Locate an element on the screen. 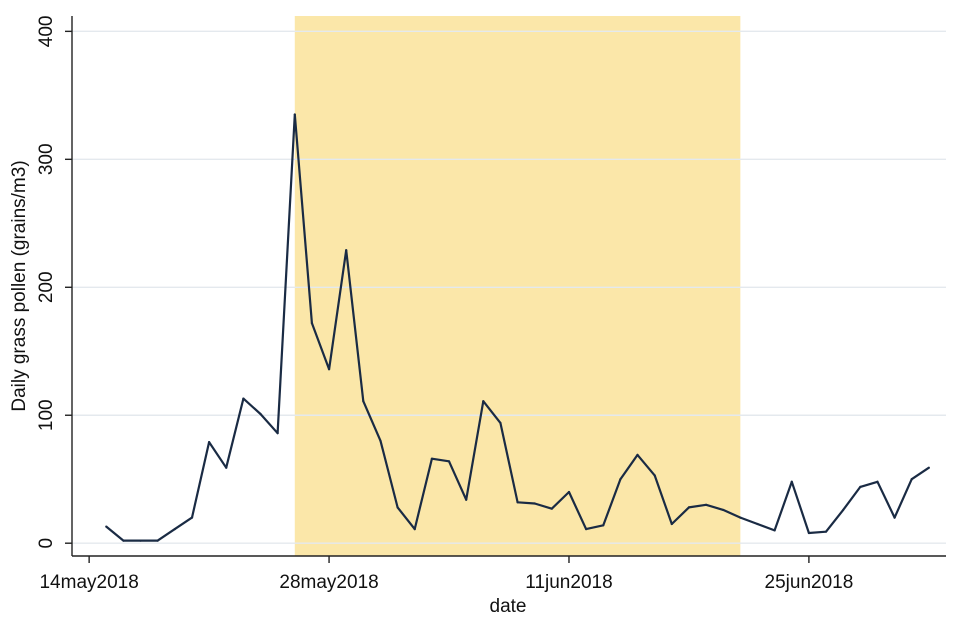 The width and height of the screenshot is (957, 621). x-axis-title: date is located at coordinates (508, 606).